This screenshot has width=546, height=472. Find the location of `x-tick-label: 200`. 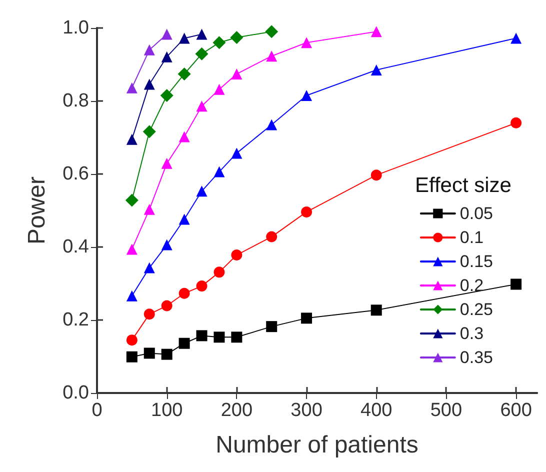

x-tick-label: 200 is located at coordinates (236, 410).